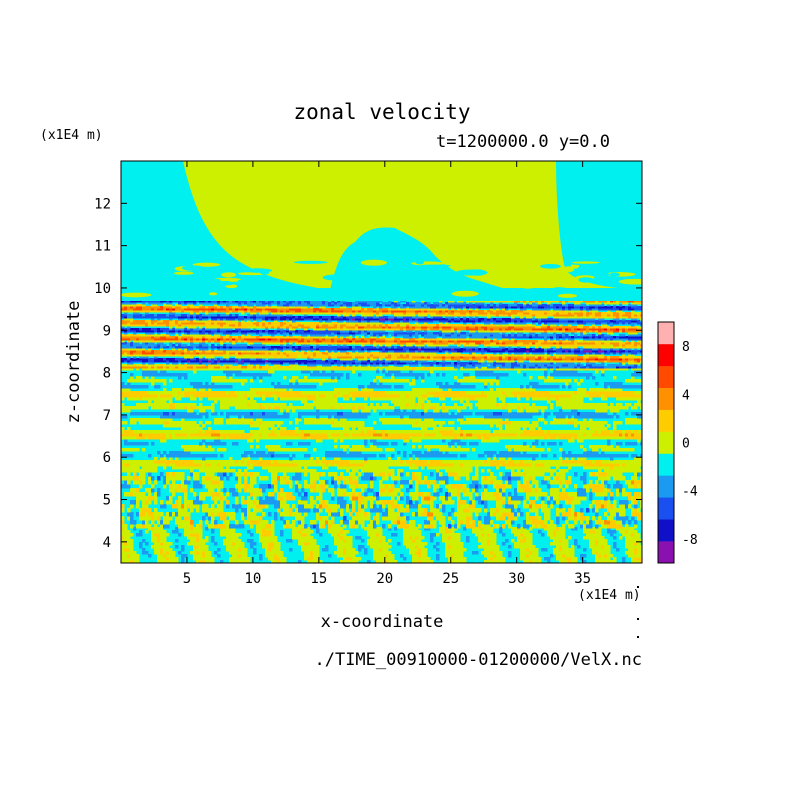 This screenshot has width=804, height=804. What do you see at coordinates (686, 347) in the screenshot?
I see `colorbar-tick-label: 8` at bounding box center [686, 347].